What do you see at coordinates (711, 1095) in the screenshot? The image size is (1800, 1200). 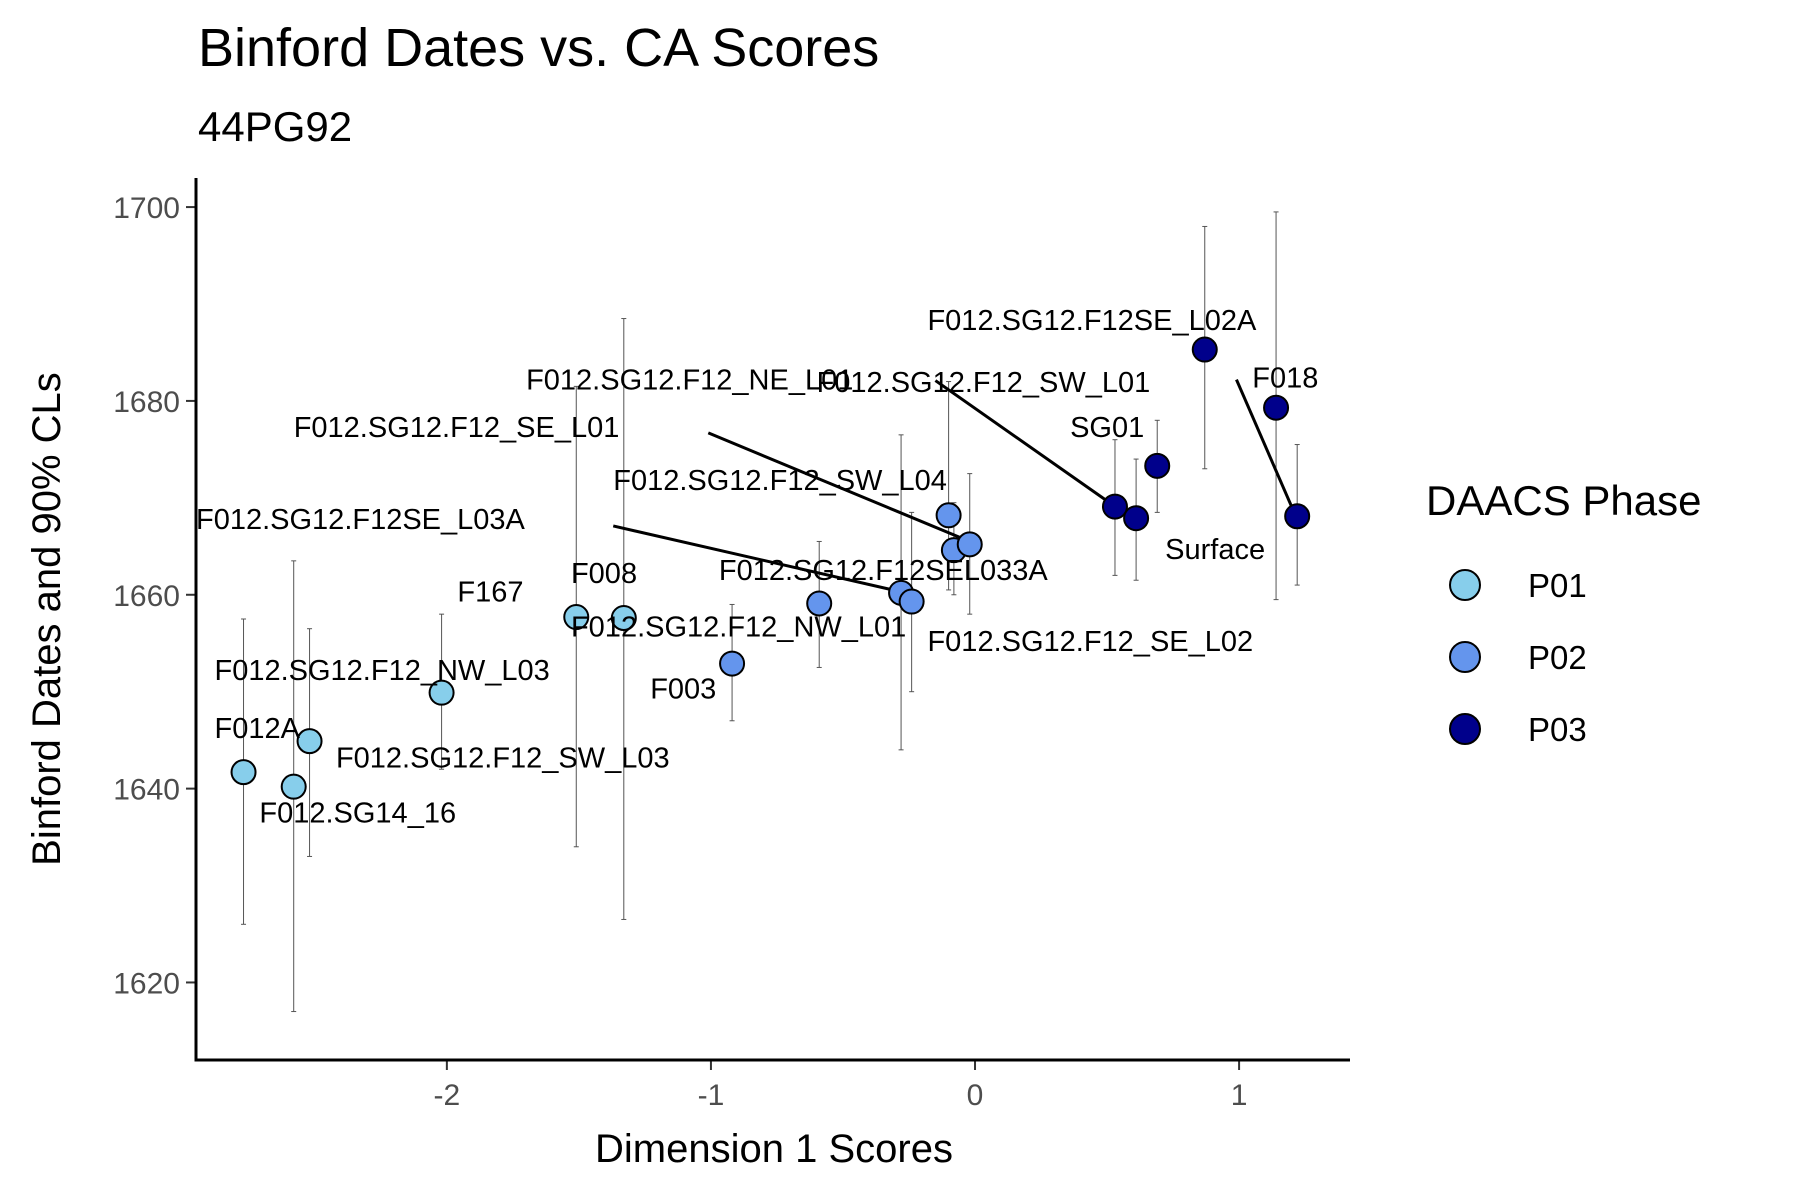 I see `x-tick-label: -1` at bounding box center [711, 1095].